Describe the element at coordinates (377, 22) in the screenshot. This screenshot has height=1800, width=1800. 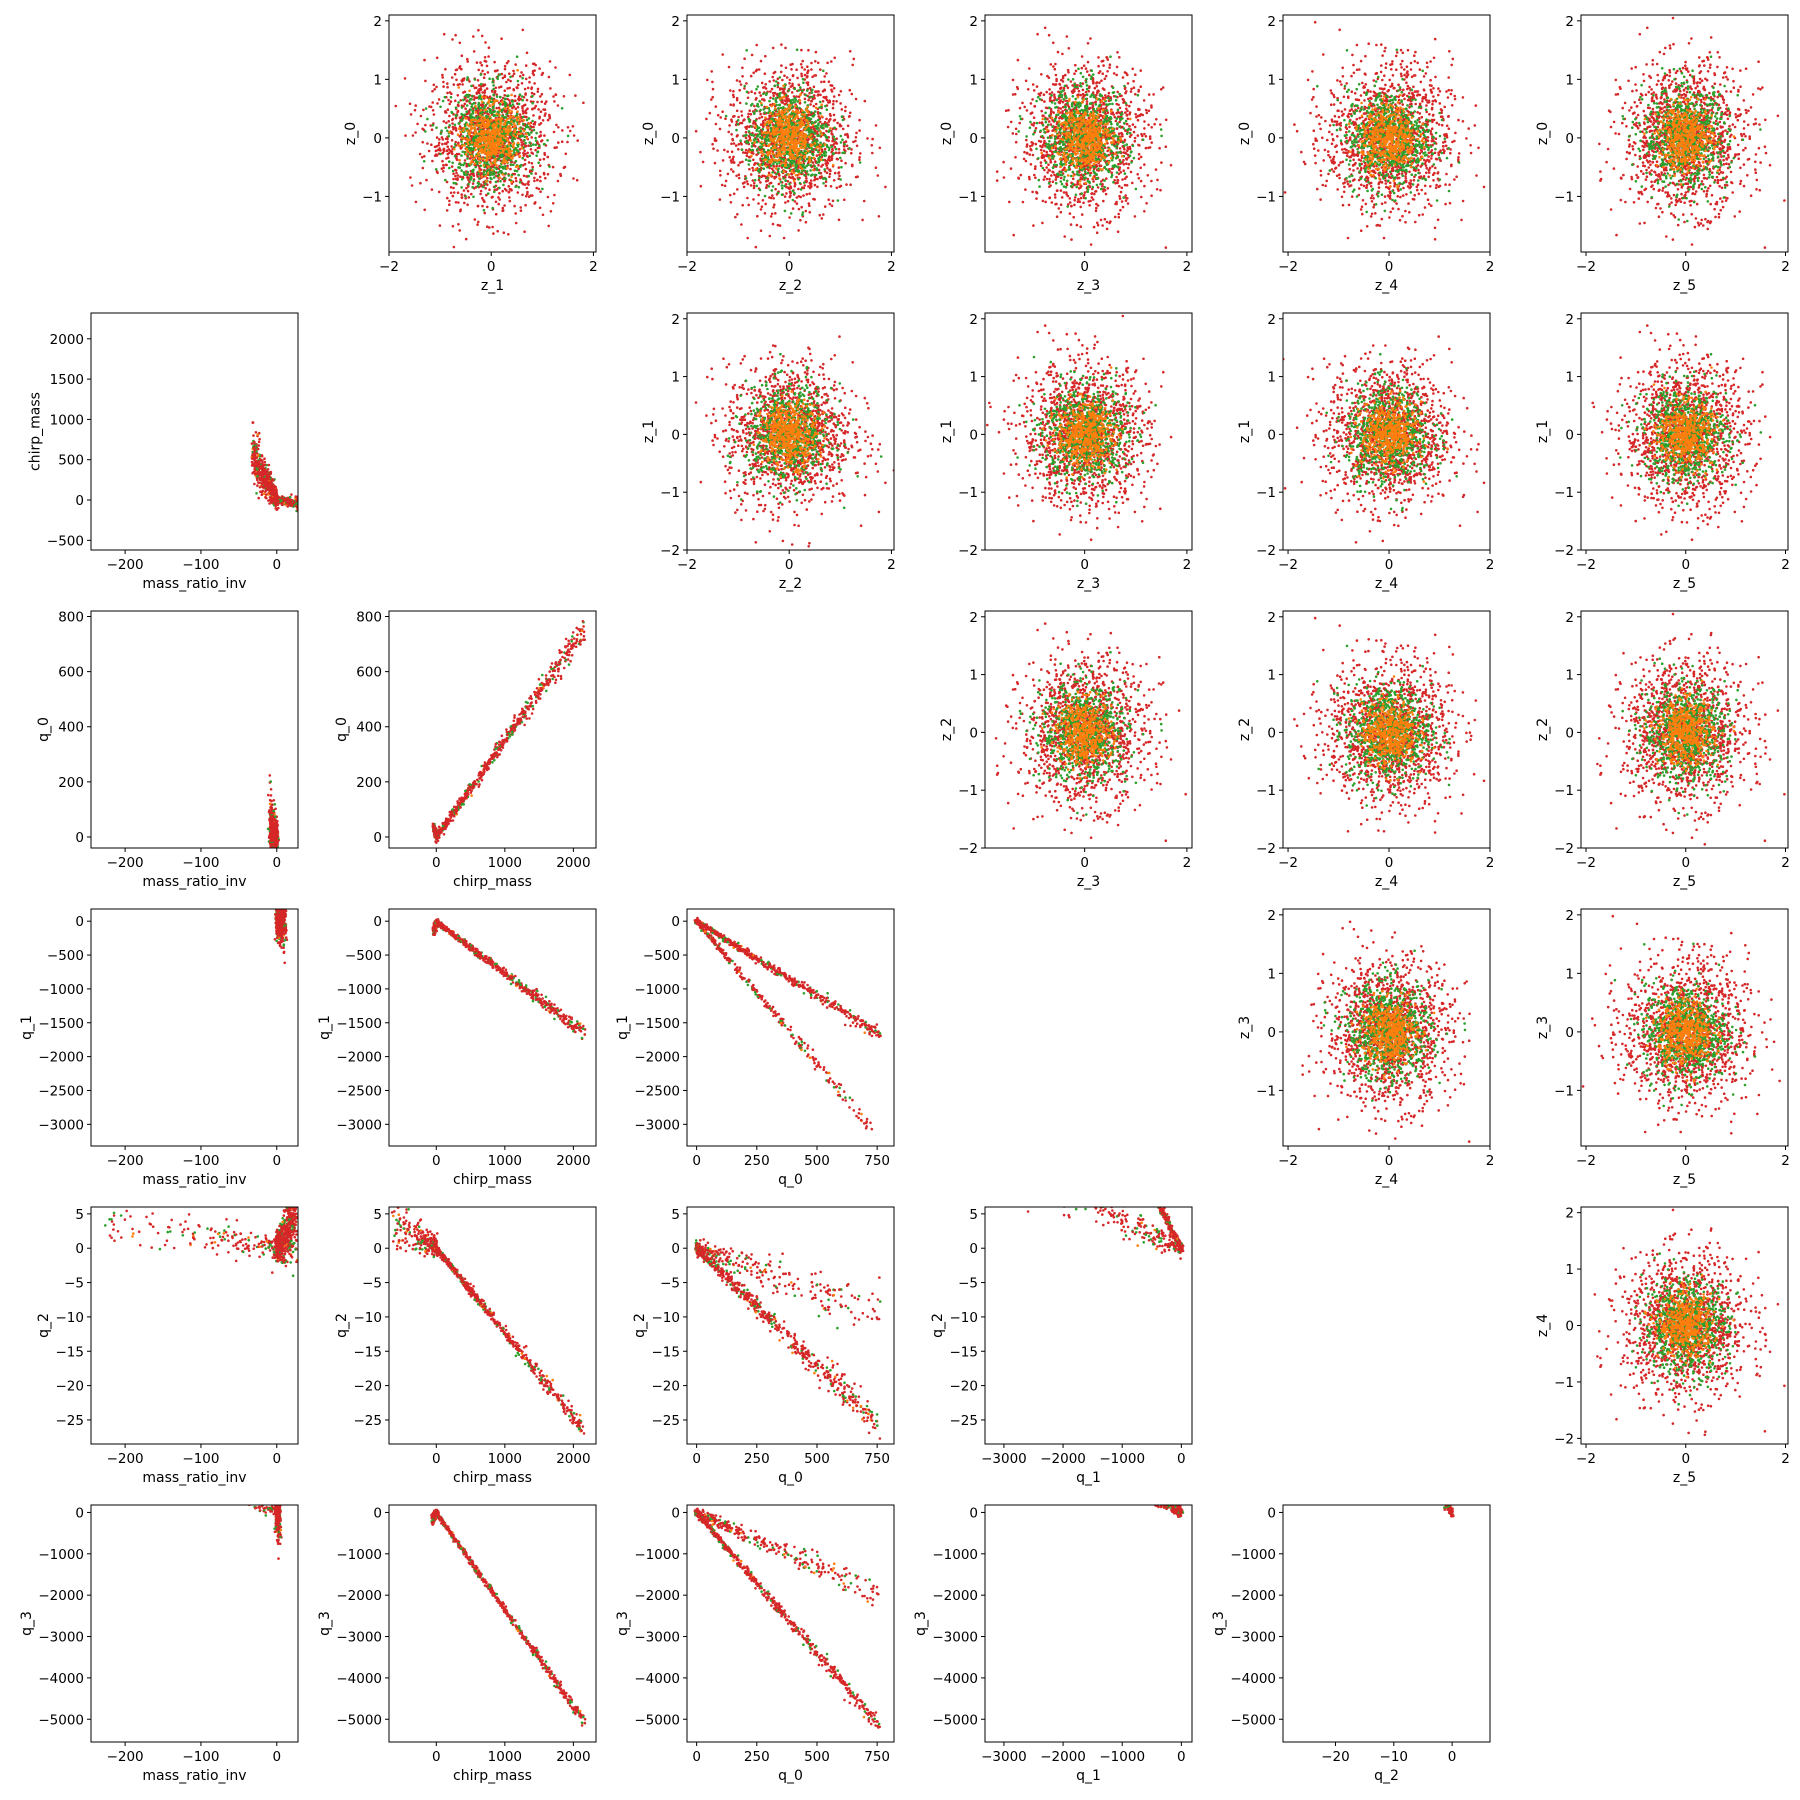
I see `y-tick-label: 2` at that location.